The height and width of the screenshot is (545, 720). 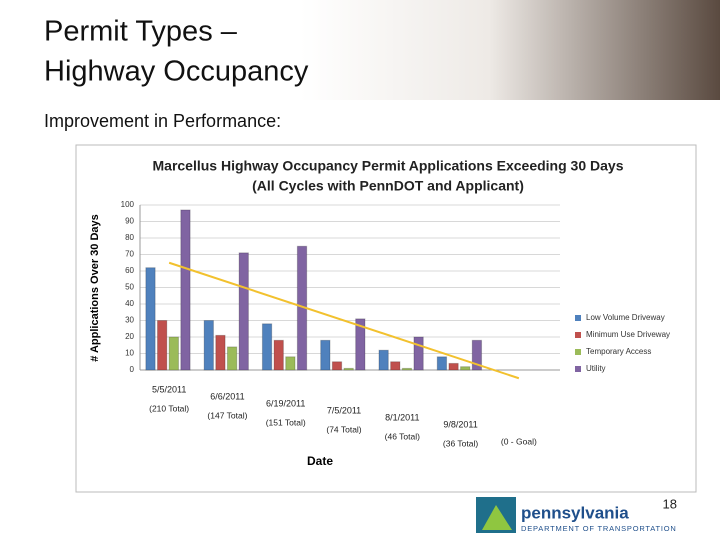 I want to click on x-tick-label: 8/1/2011, so click(x=402, y=417).